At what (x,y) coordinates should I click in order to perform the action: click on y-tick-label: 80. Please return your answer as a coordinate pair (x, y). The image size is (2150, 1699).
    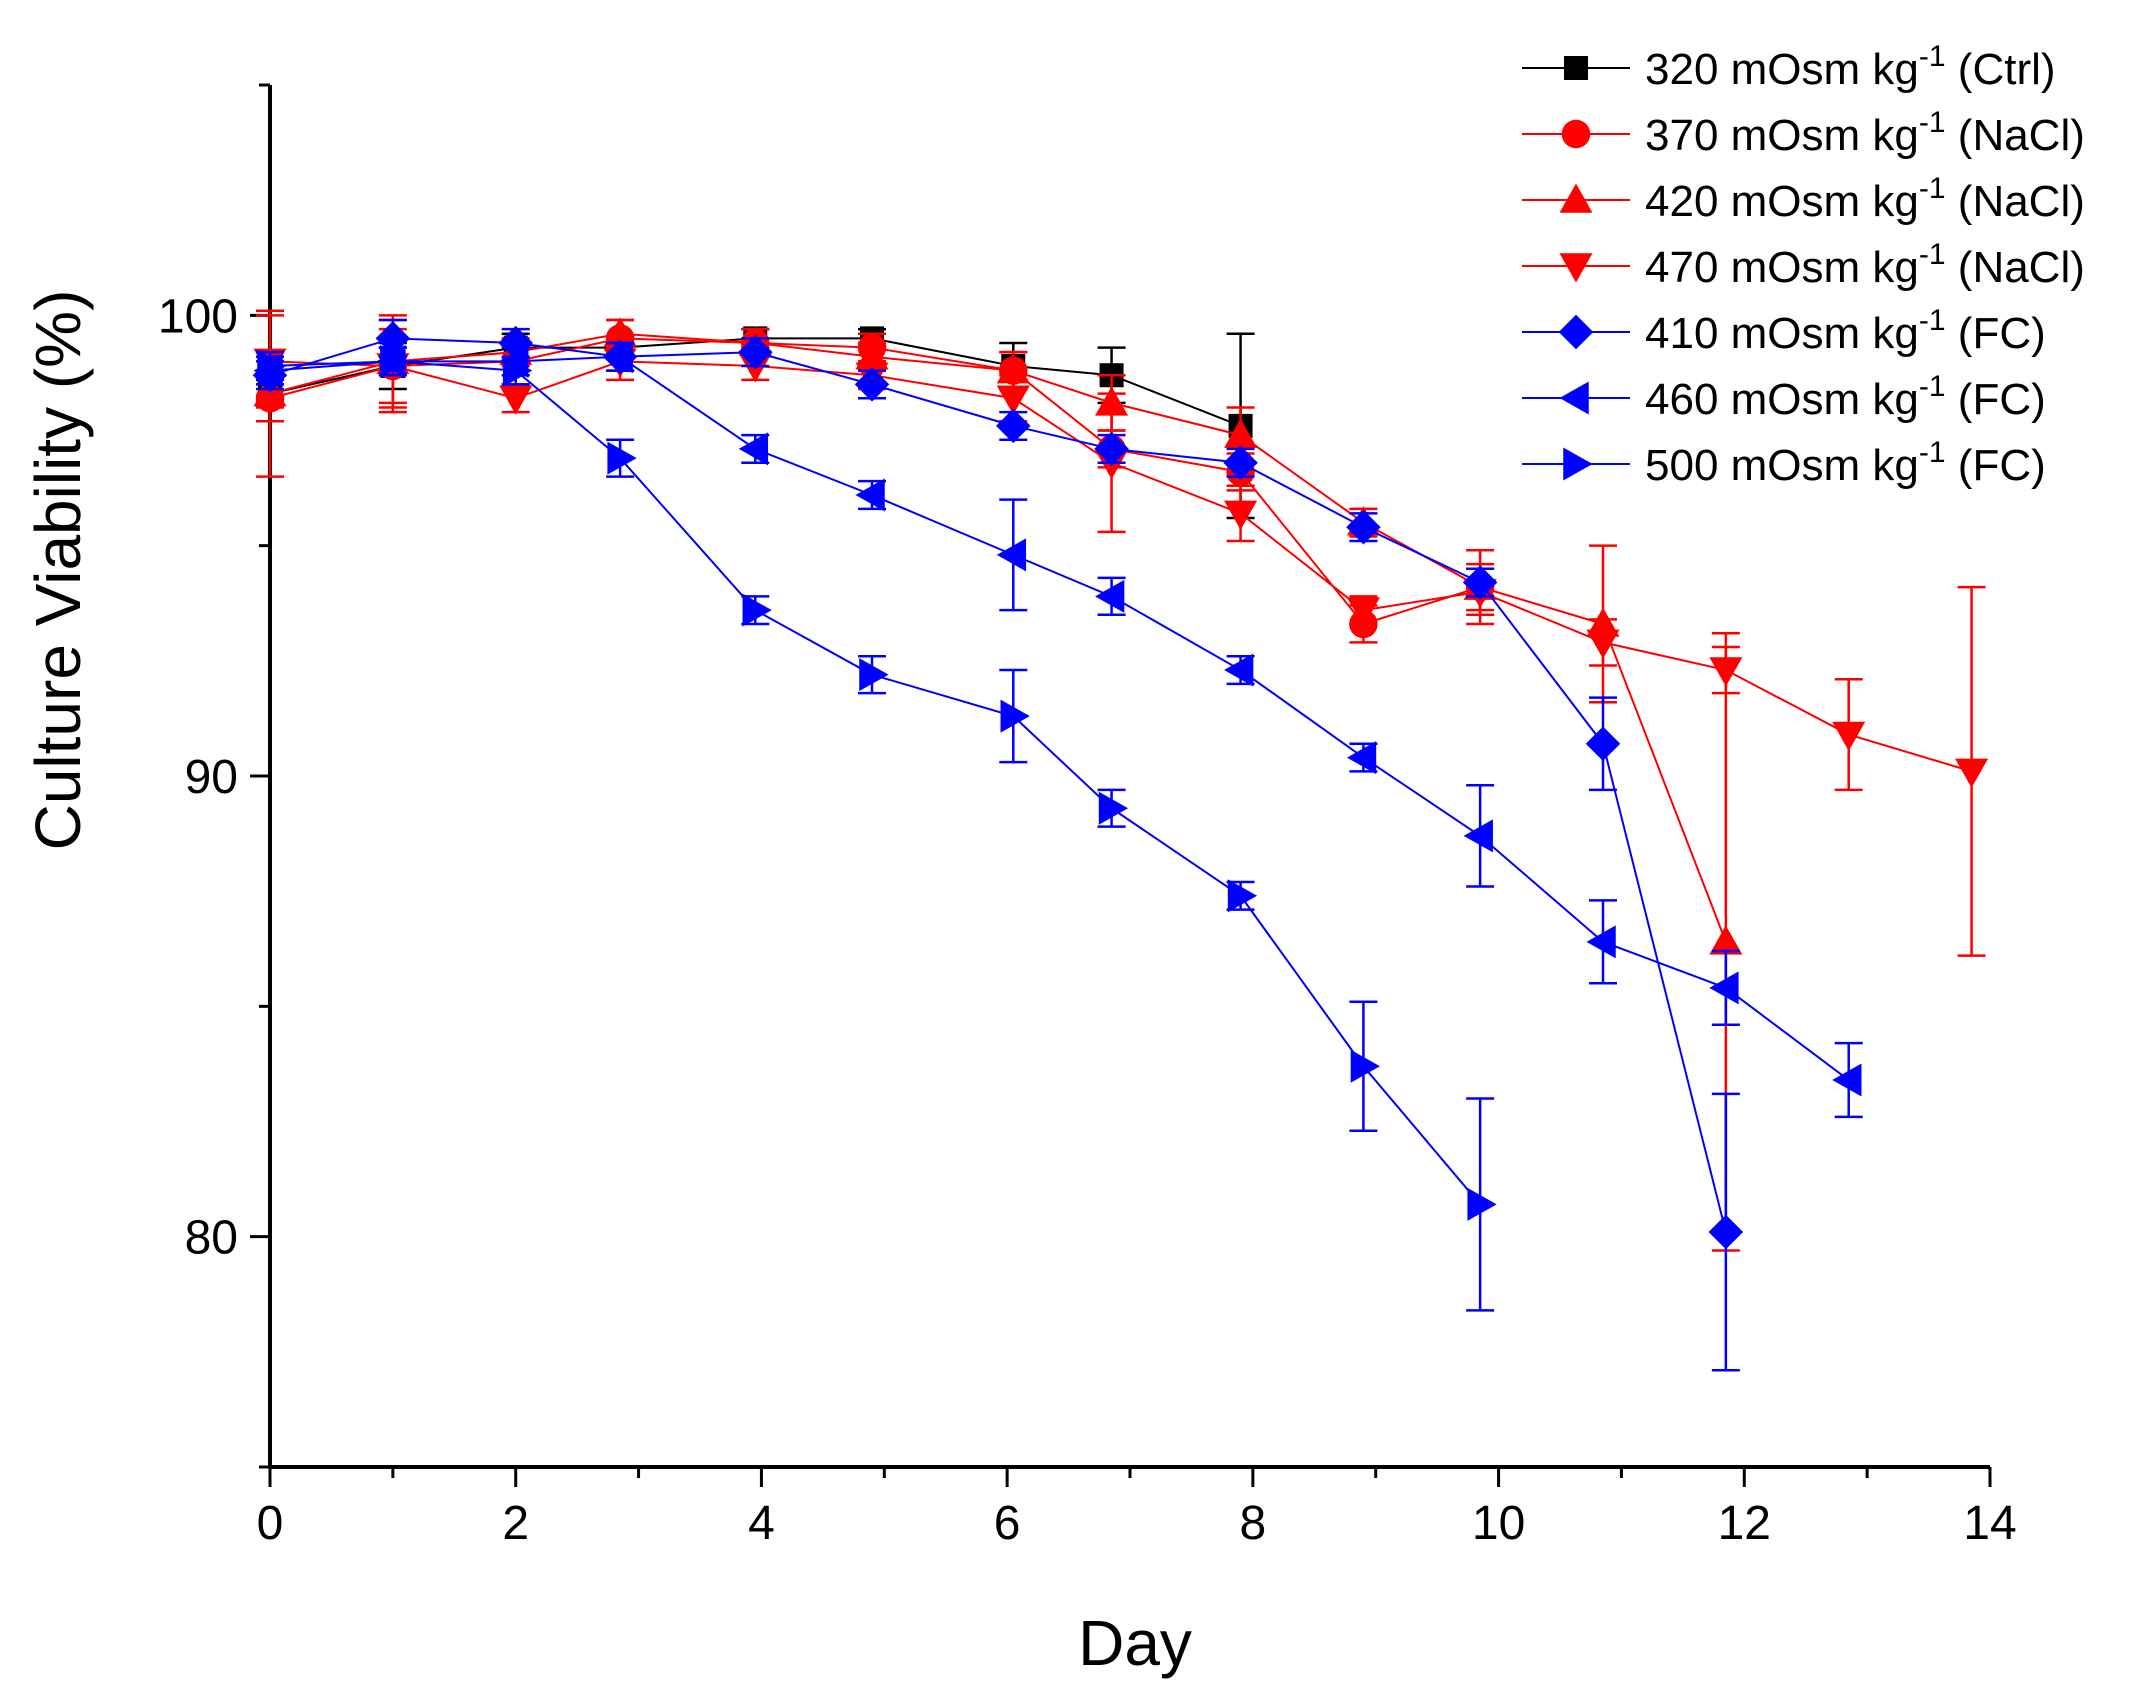
    Looking at the image, I should click on (211, 1238).